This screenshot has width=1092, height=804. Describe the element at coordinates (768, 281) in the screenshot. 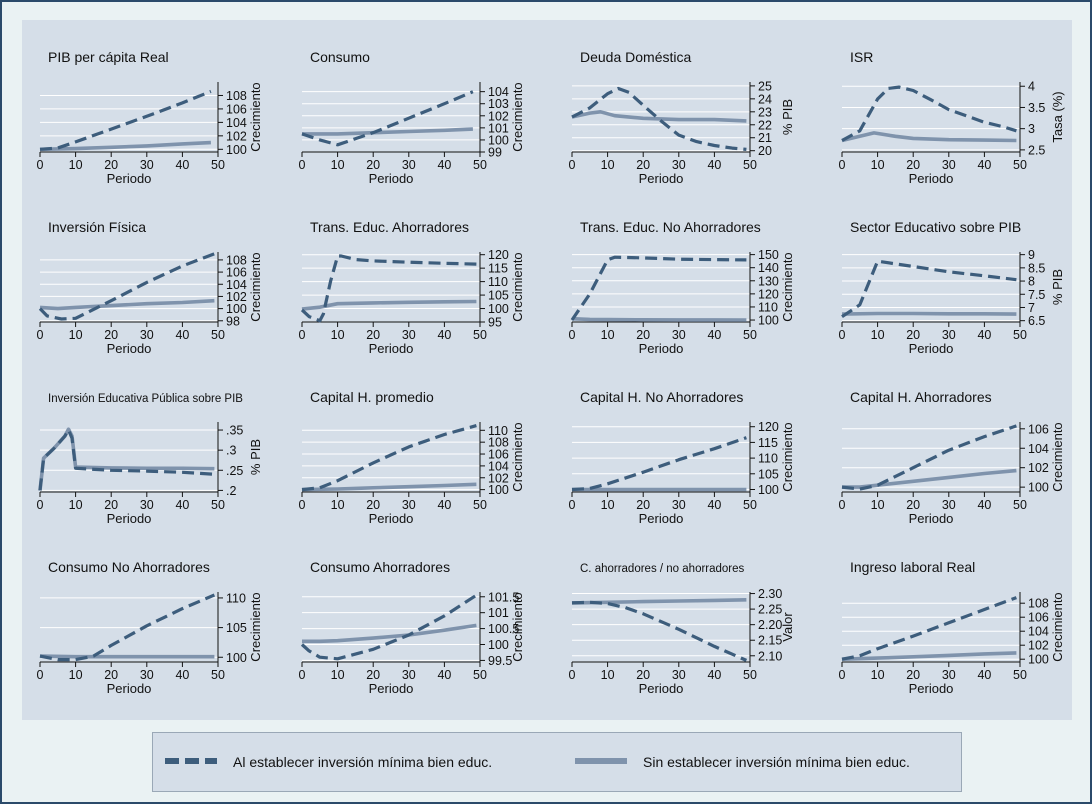

I see `y-tick-label: 130` at that location.